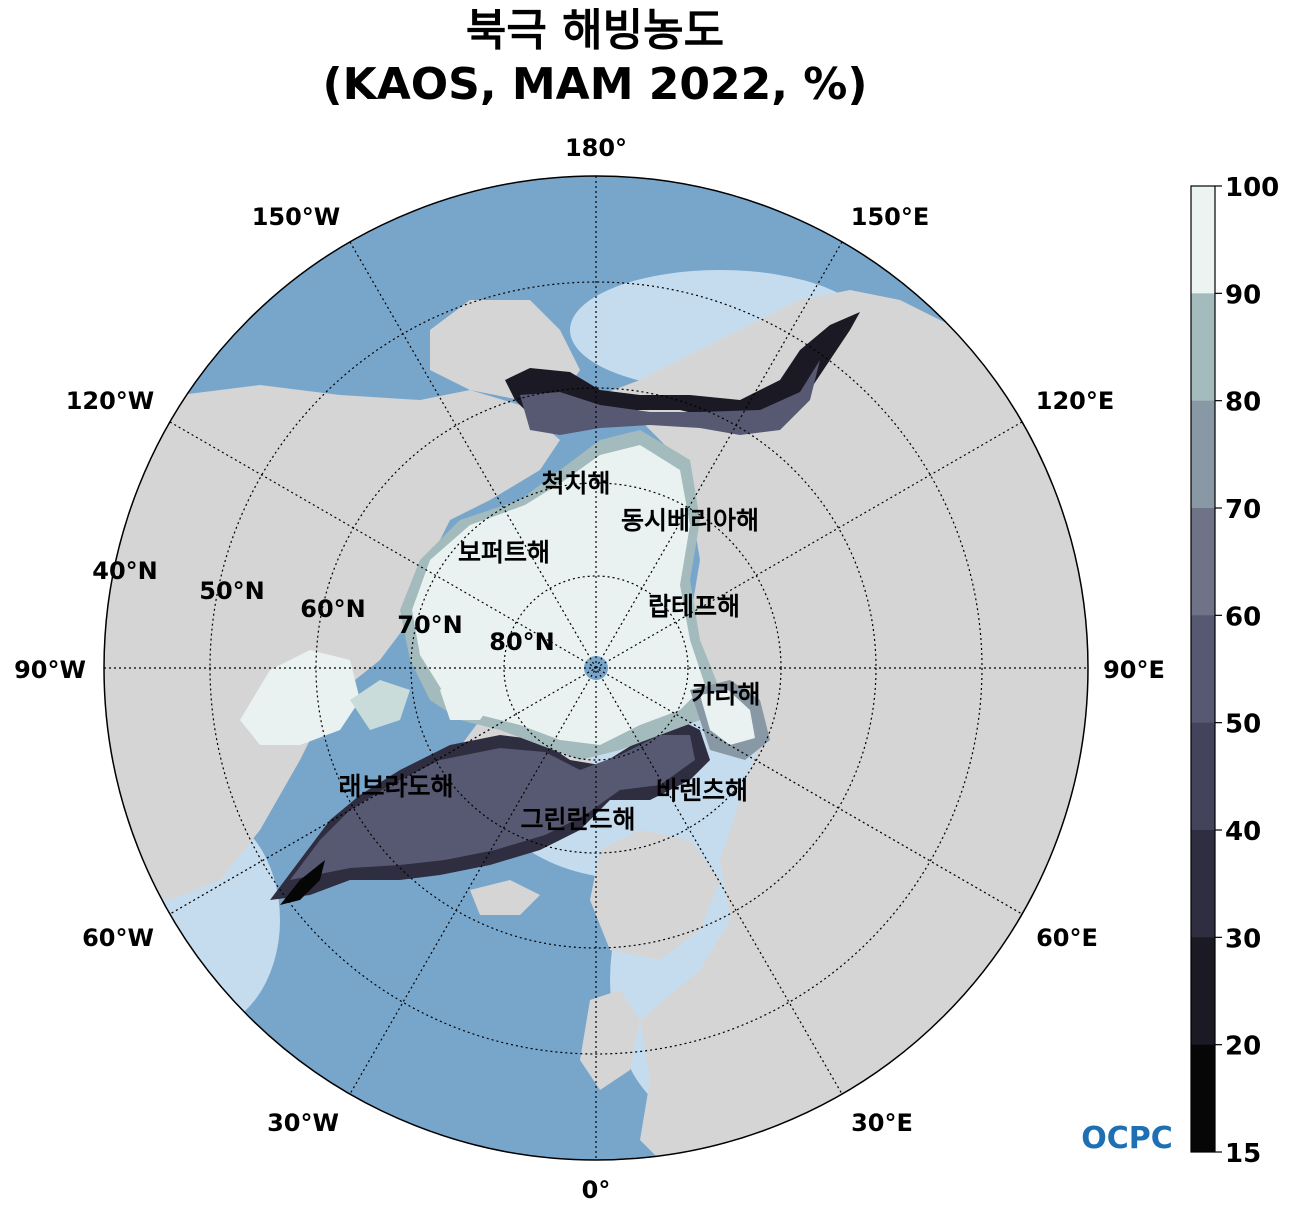 The width and height of the screenshot is (1289, 1216). What do you see at coordinates (395, 786) in the screenshot?
I see `sea-label-labrador: 래브라도해` at bounding box center [395, 786].